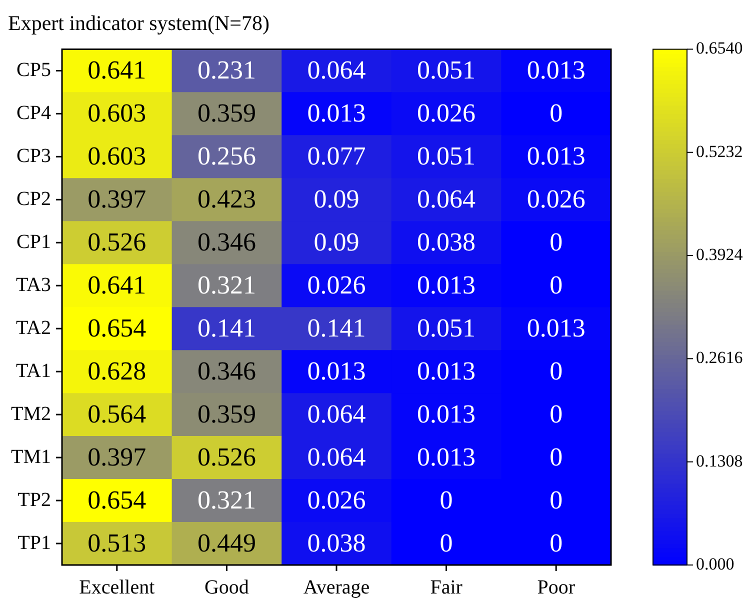 The height and width of the screenshot is (607, 756). What do you see at coordinates (720, 254) in the screenshot?
I see `color-bar-label: 0.3924` at bounding box center [720, 254].